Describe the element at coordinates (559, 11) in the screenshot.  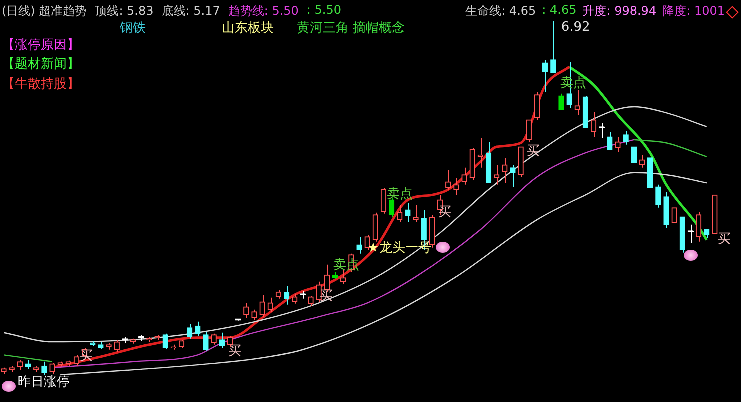
I see `text: : 4.65` at that location.